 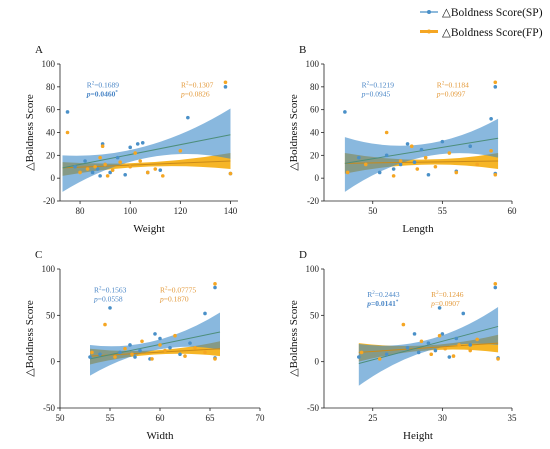 What do you see at coordinates (387, 294) in the screenshot?
I see `r2-value: =0.2443` at bounding box center [387, 294].